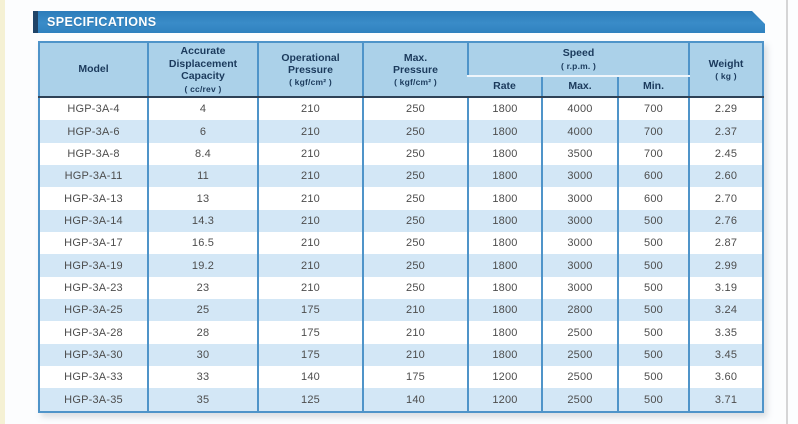 This screenshot has height=424, width=798. Describe the element at coordinates (787, 212) in the screenshot. I see `page-right-edge-line` at that location.